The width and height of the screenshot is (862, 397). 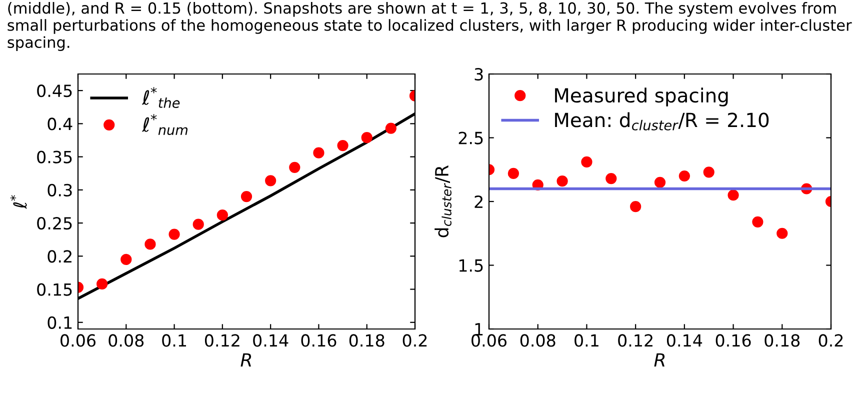 I want to click on y-tick-label: 0.4, so click(x=60, y=124).